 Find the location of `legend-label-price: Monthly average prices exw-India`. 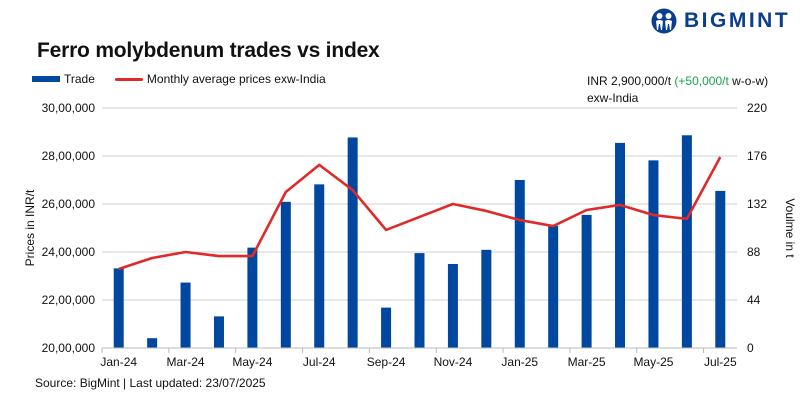

legend-label-price: Monthly average prices exw-India is located at coordinates (236, 79).